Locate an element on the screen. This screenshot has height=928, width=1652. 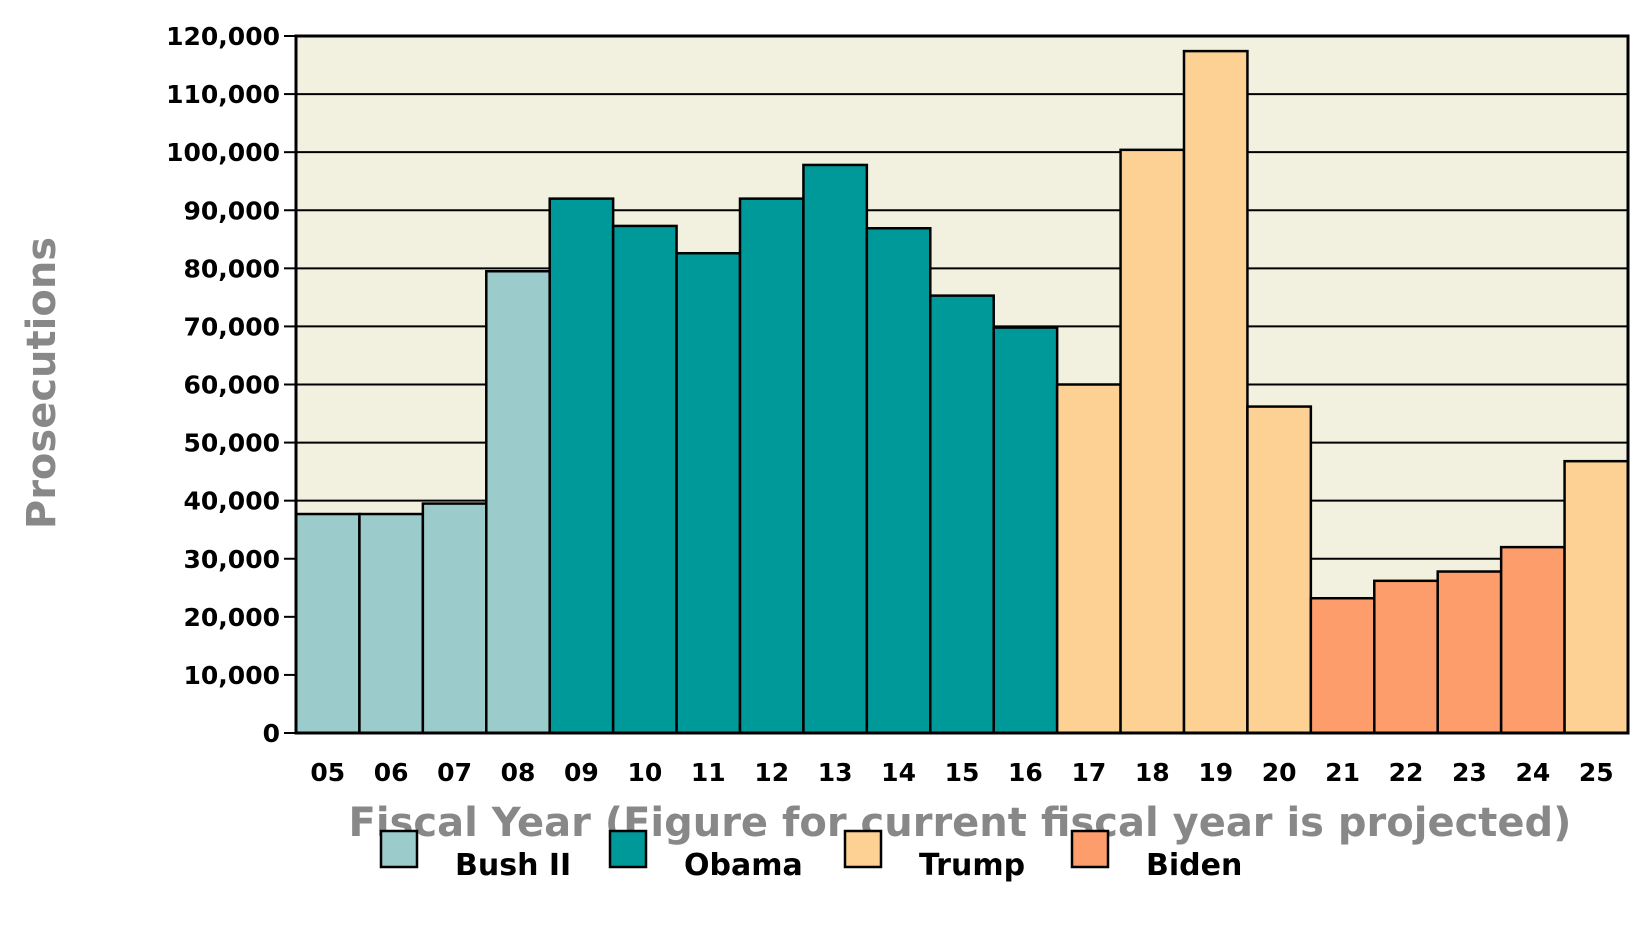
x-tick-label: 24 is located at coordinates (1532, 772).